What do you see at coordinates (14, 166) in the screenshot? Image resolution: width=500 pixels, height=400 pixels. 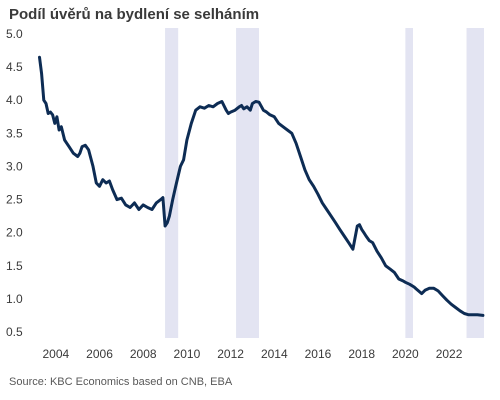 I see `y-tick-label: 3.0` at bounding box center [14, 166].